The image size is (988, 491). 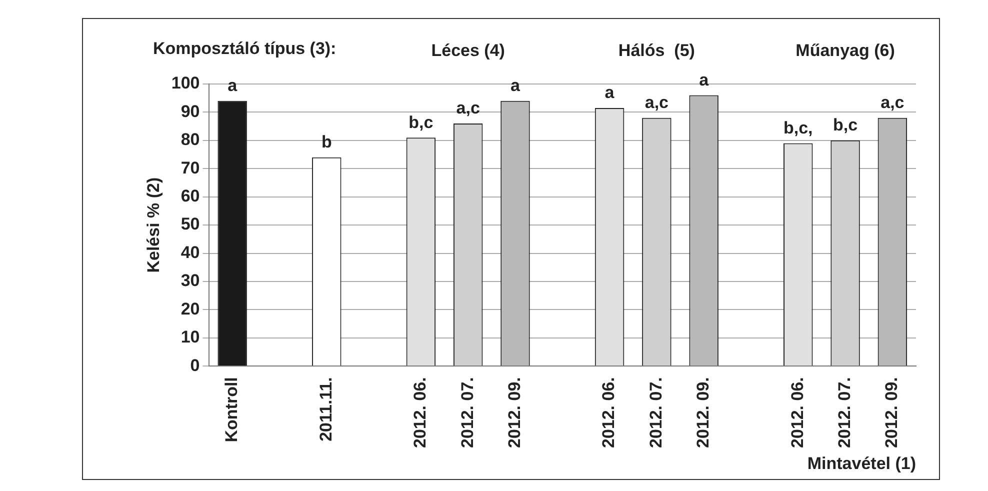 What do you see at coordinates (190, 224) in the screenshot?
I see `y-tick-label: 50` at bounding box center [190, 224].